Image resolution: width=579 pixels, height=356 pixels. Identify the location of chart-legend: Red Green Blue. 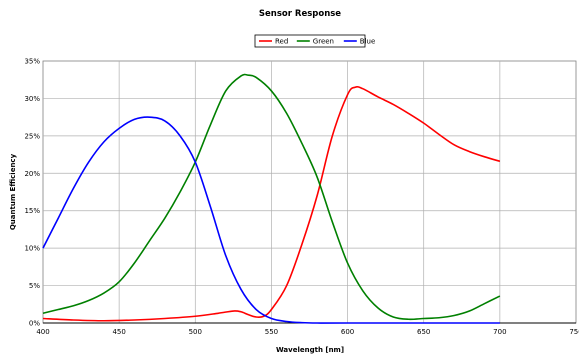
(315, 41).